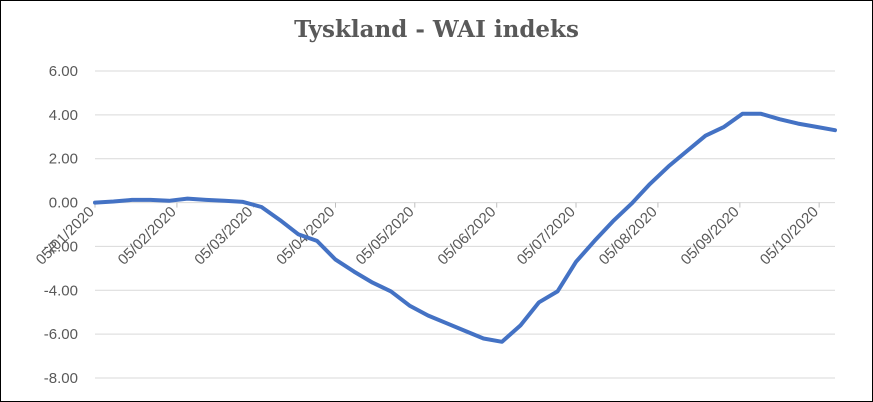 This screenshot has width=873, height=402. Describe the element at coordinates (466, 235) in the screenshot. I see `x-tick-label: 05/06/2020` at that location.